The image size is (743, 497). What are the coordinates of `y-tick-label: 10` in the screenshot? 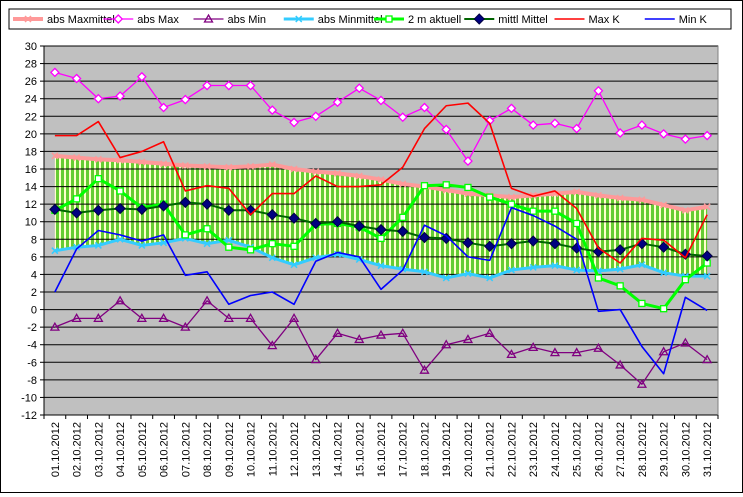 It's located at (31, 223).